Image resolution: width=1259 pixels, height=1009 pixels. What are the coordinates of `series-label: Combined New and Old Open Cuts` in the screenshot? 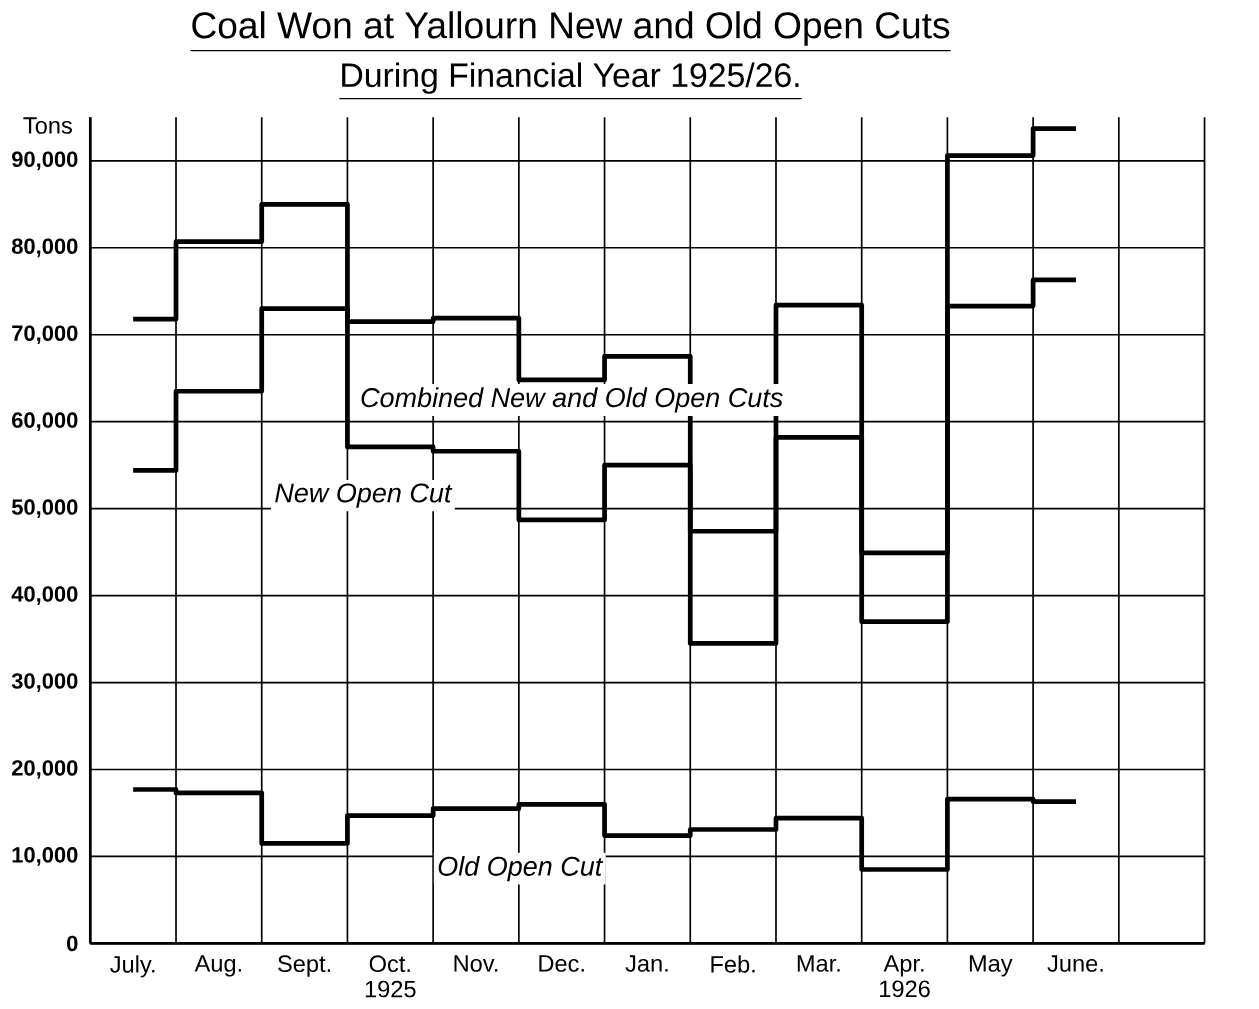 It's located at (572, 400).